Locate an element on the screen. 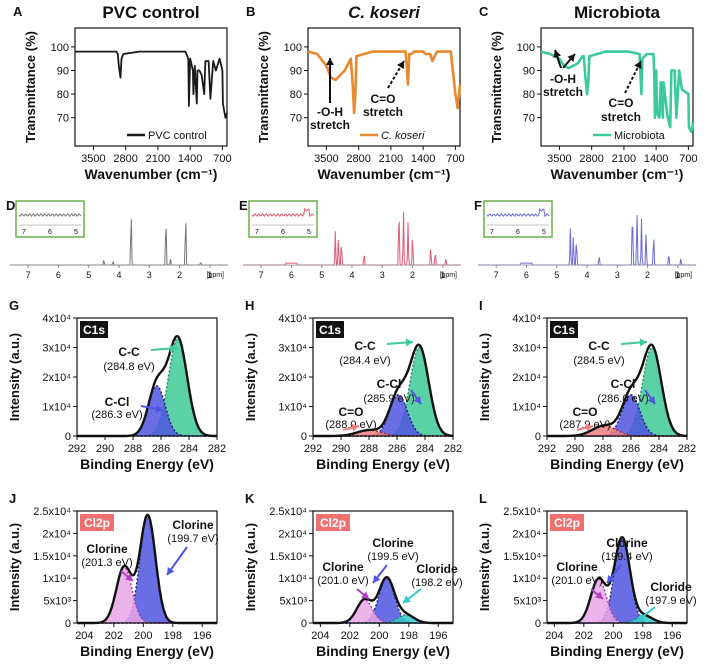 Image resolution: width=708 pixels, height=668 pixels. panel-letter: H is located at coordinates (249, 305).